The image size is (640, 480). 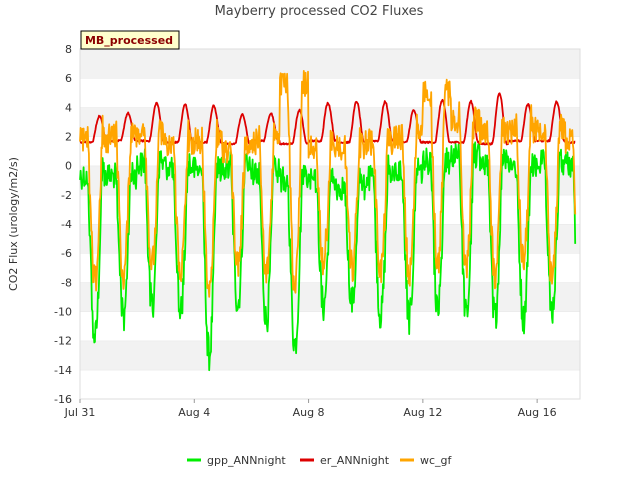 What do you see at coordinates (422, 412) in the screenshot?
I see `x-tick-label: Aug 12` at bounding box center [422, 412].